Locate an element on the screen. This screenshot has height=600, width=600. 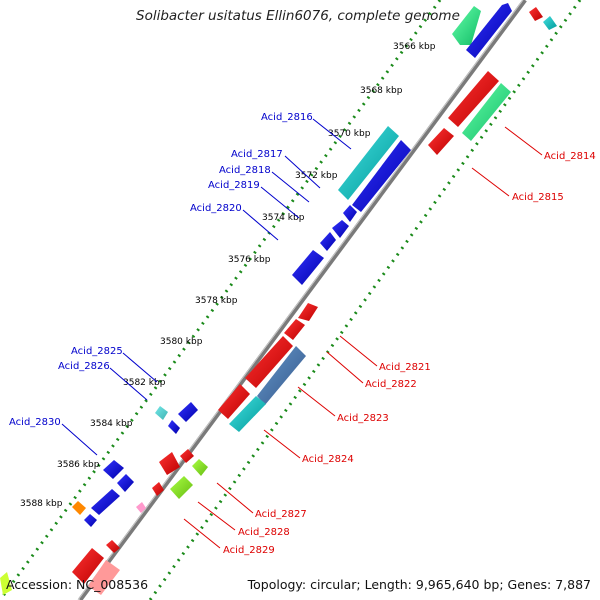
label-acid-2816: Acid_2816 is located at coordinates (287, 117).